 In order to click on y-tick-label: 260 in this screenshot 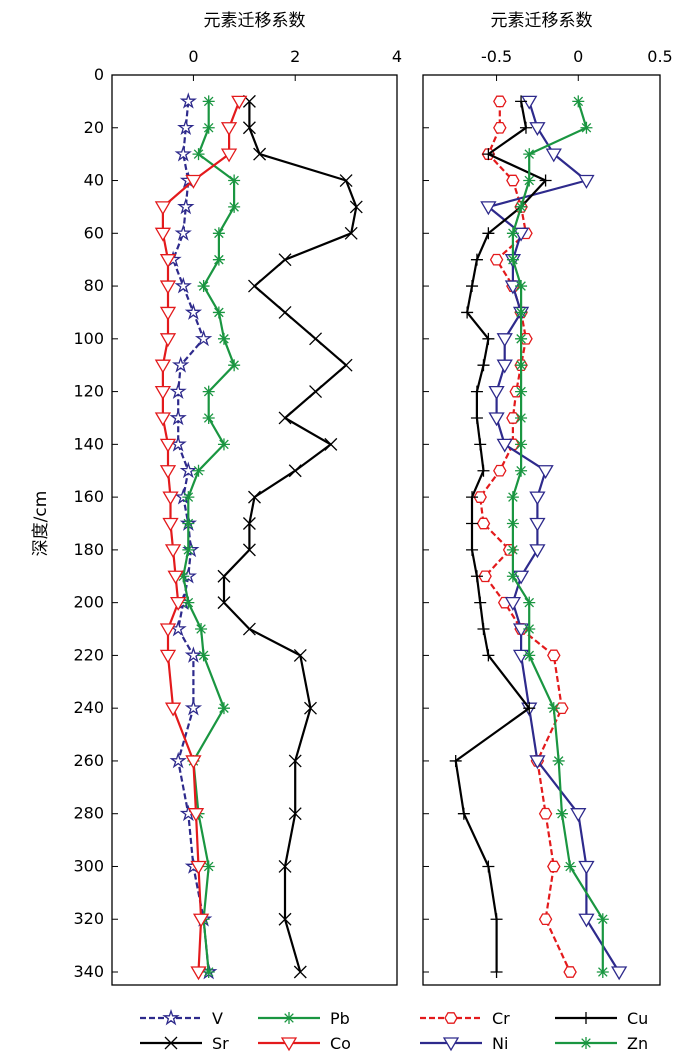, I will do `click(88, 760)`.